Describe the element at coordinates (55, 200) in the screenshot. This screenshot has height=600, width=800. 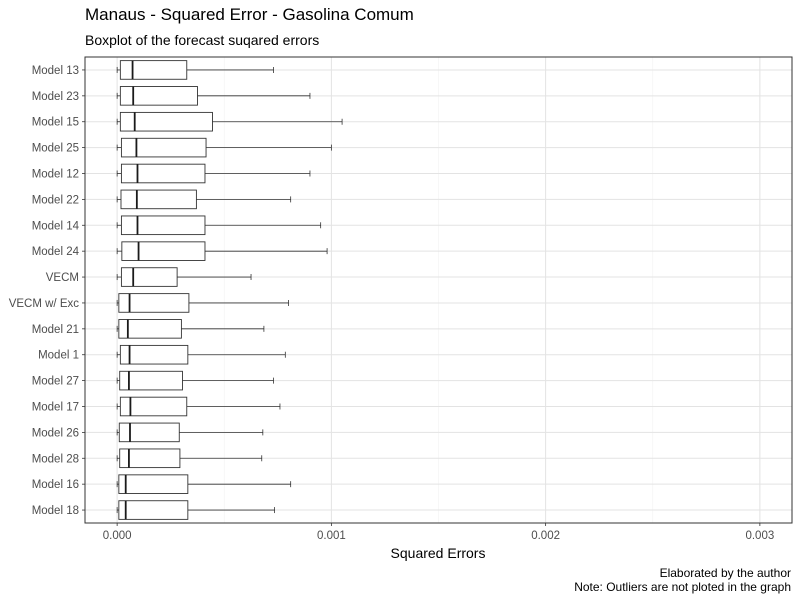
I see `y-tick-label: Model 22` at that location.